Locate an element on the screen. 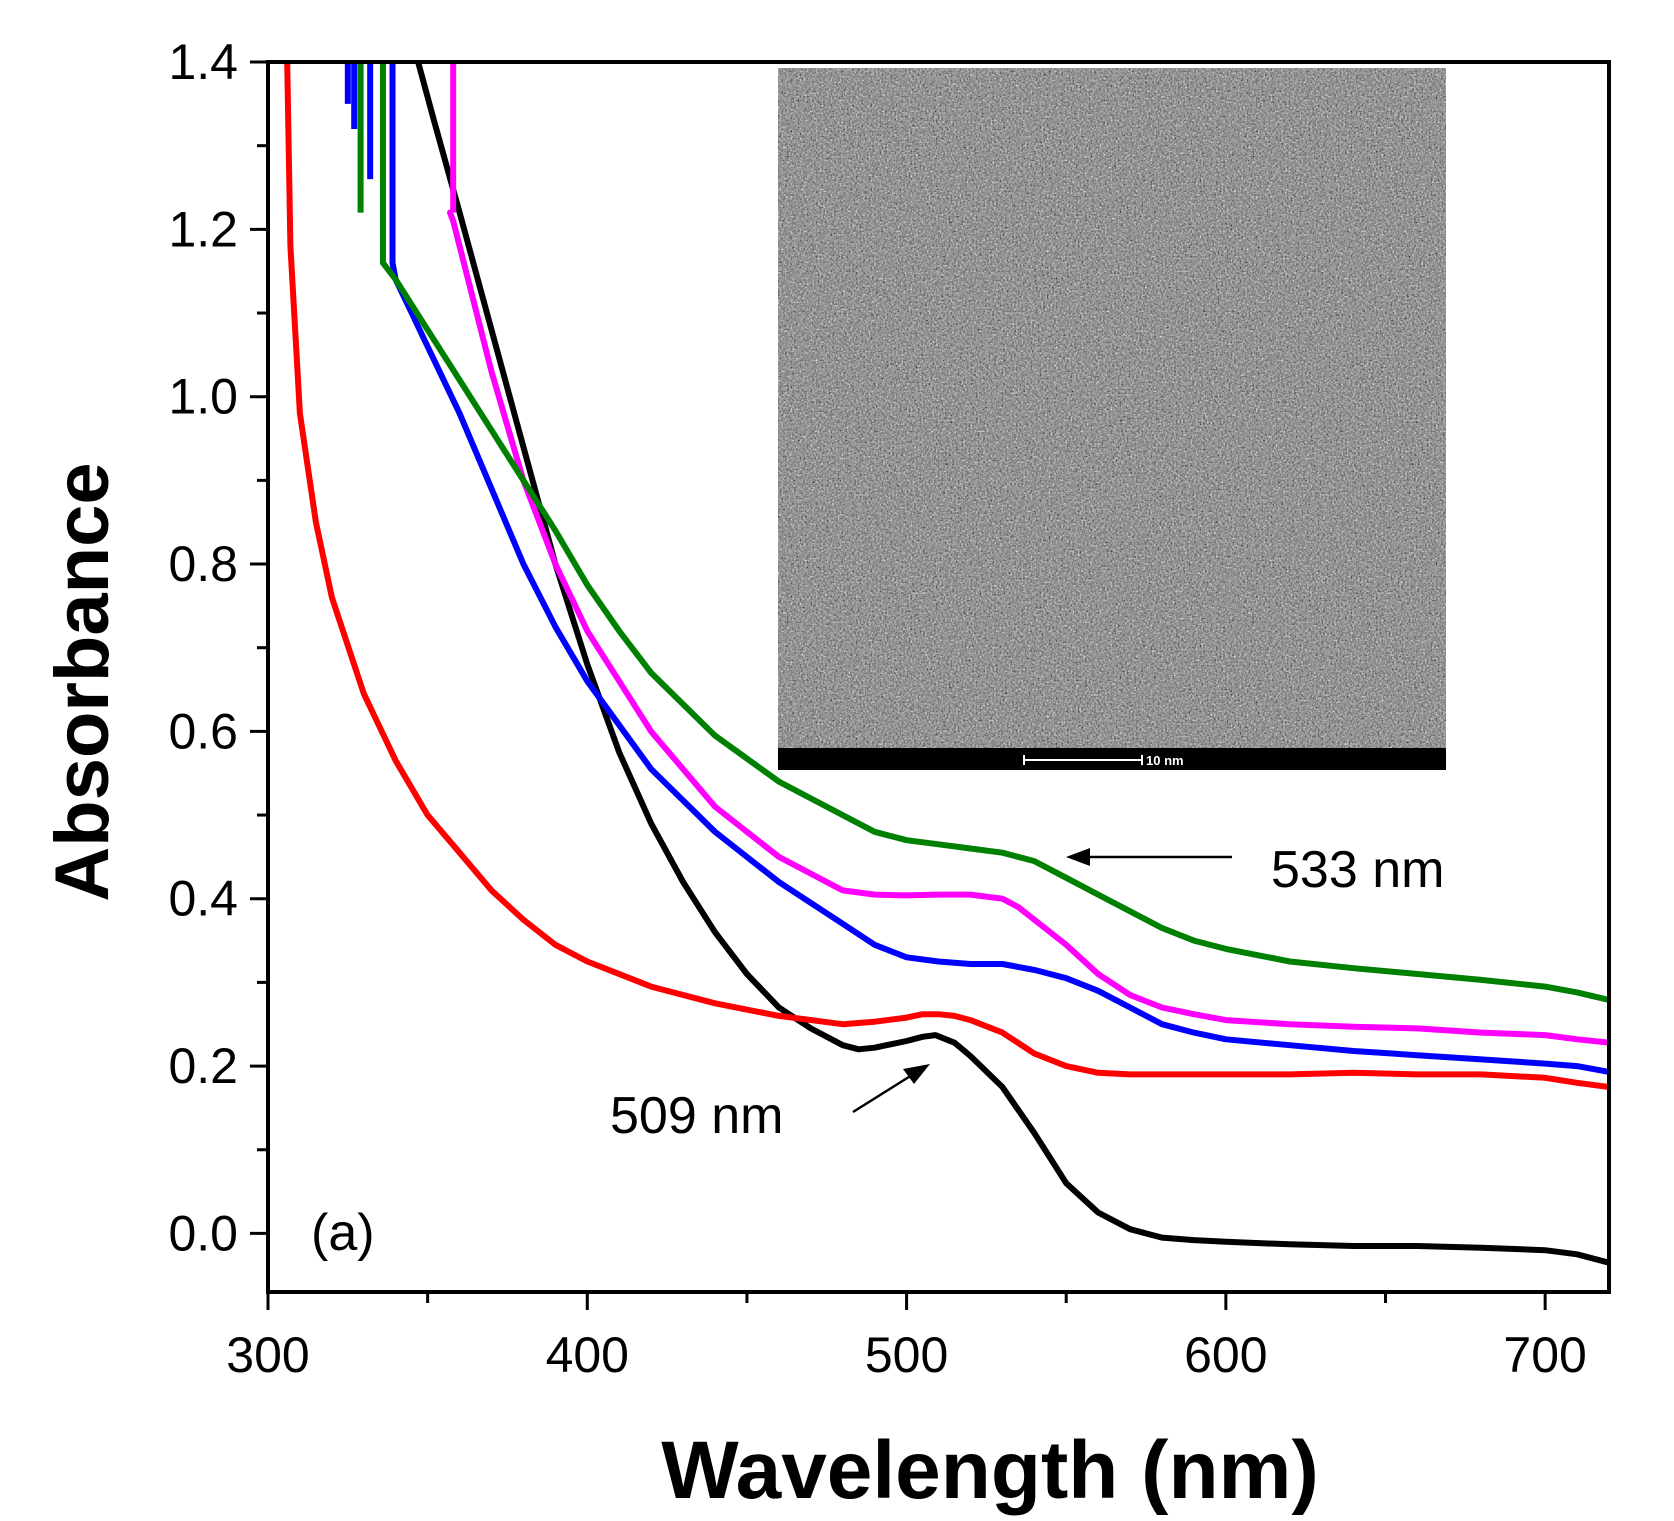  annotation-533-label: 533 nm is located at coordinates (1357, 870).